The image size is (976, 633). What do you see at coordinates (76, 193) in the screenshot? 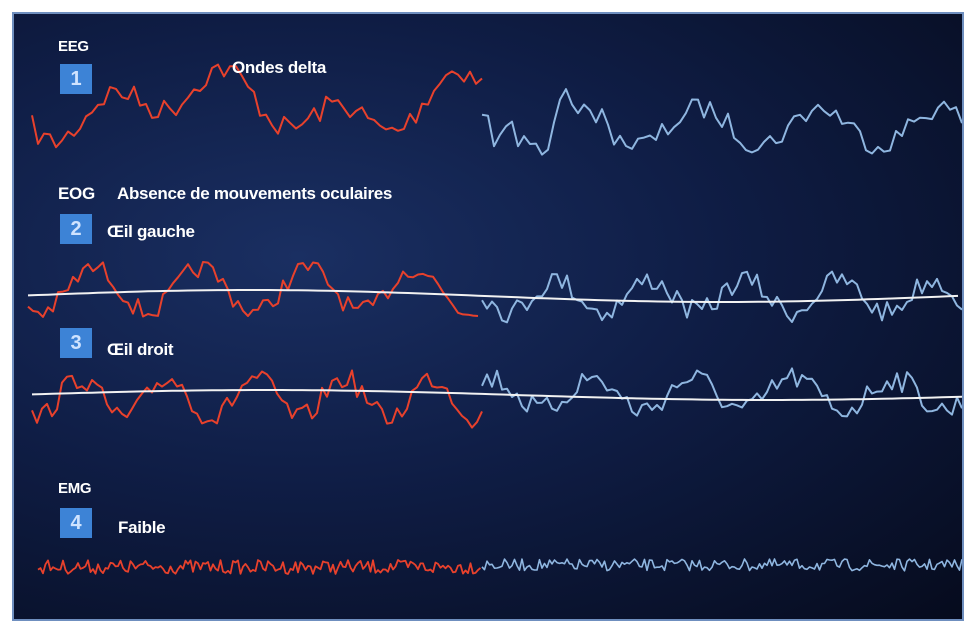
I see `eog-label: EOG` at bounding box center [76, 193].